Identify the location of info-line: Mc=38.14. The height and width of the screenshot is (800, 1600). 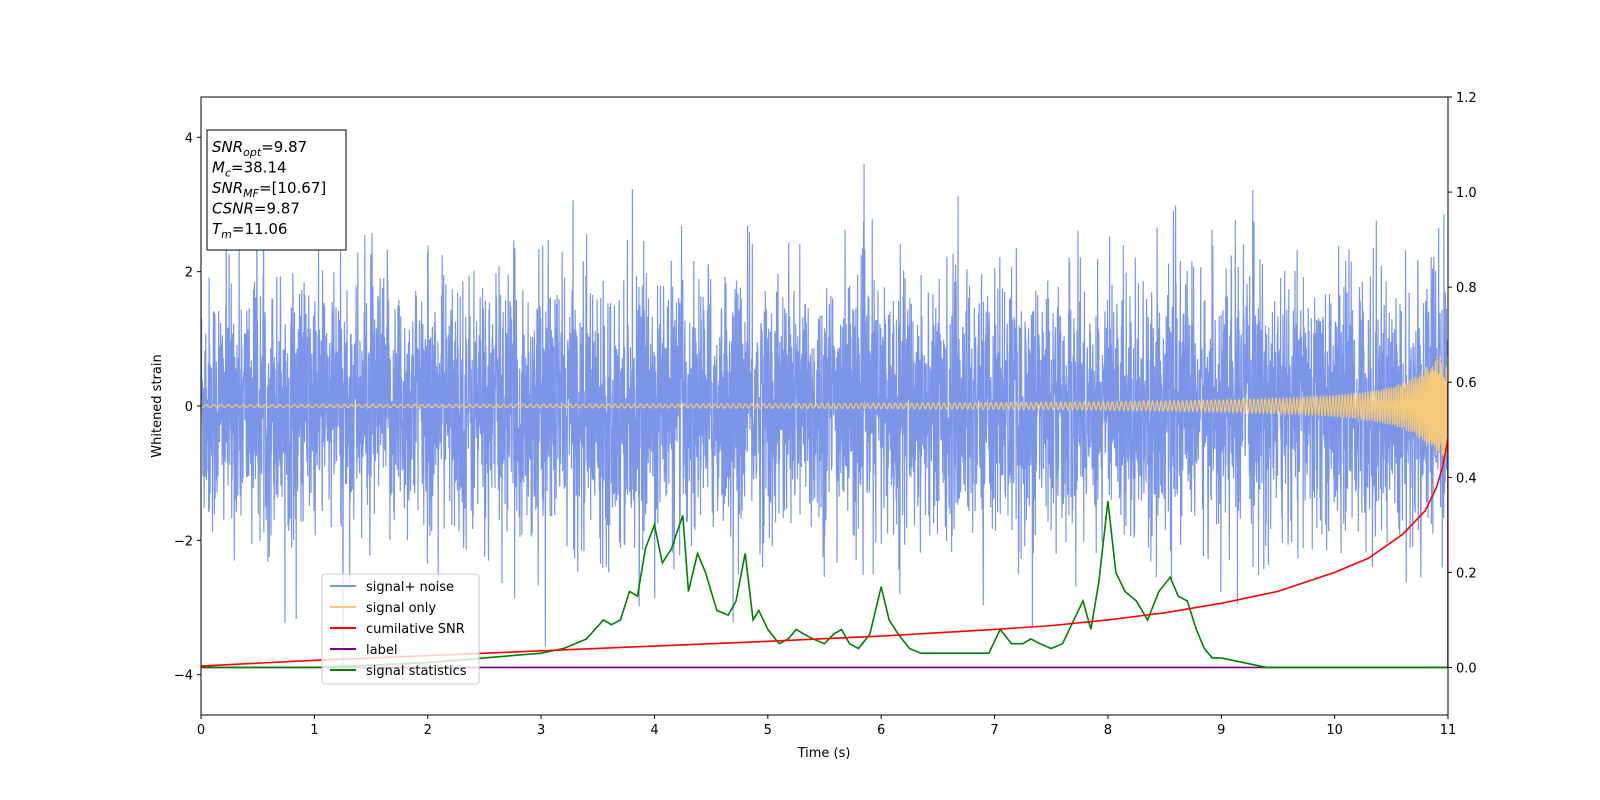
(249, 169).